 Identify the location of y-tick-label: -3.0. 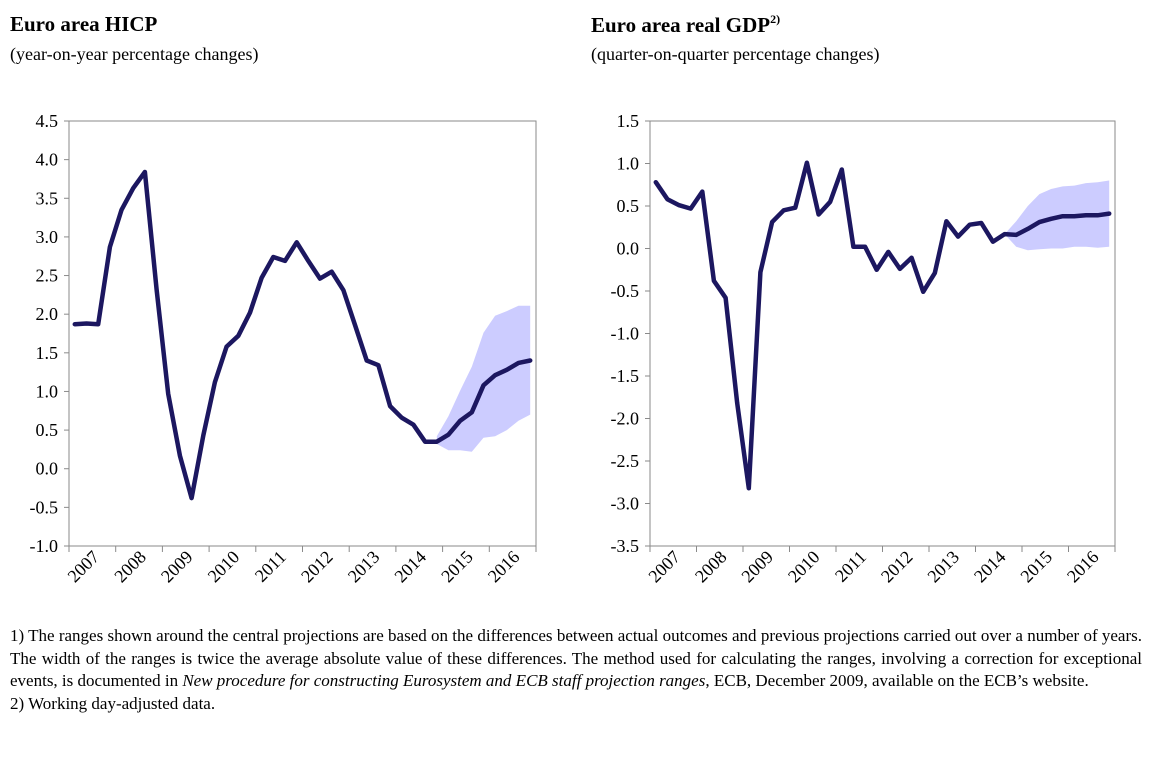
(625, 504).